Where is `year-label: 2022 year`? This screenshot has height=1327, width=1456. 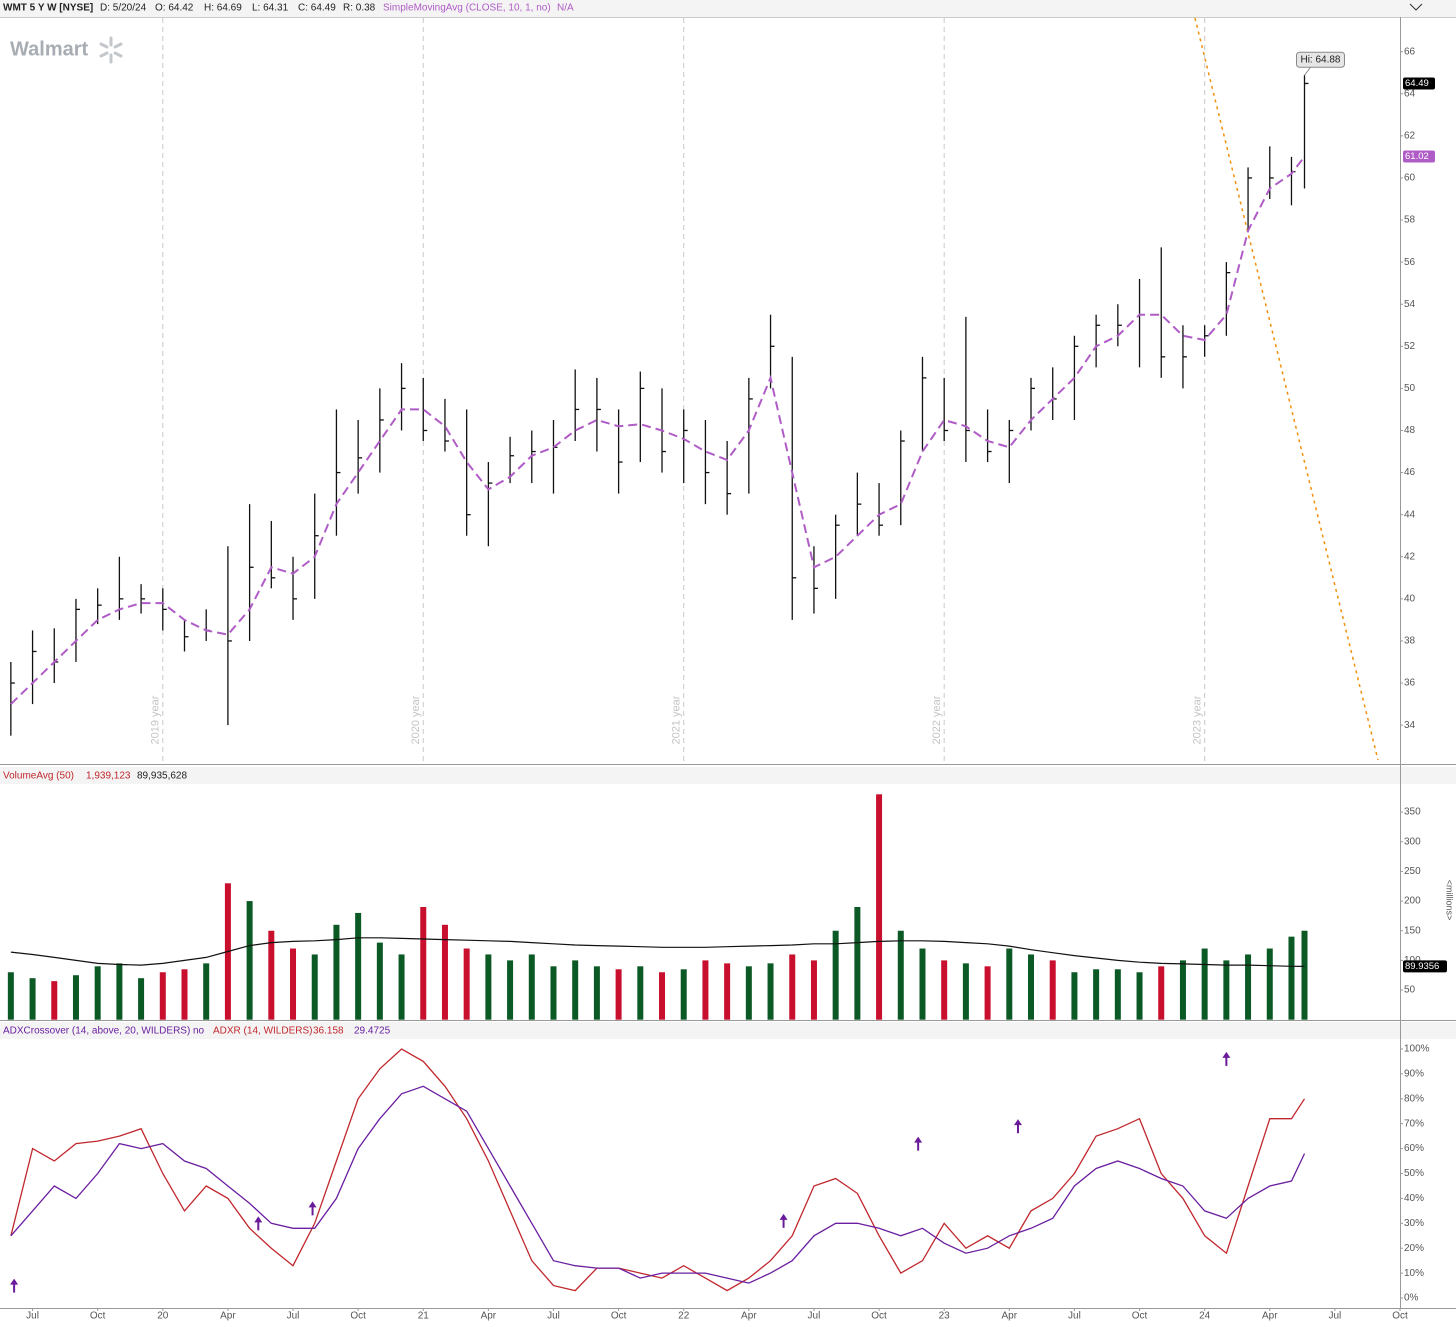
year-label: 2022 year is located at coordinates (937, 719).